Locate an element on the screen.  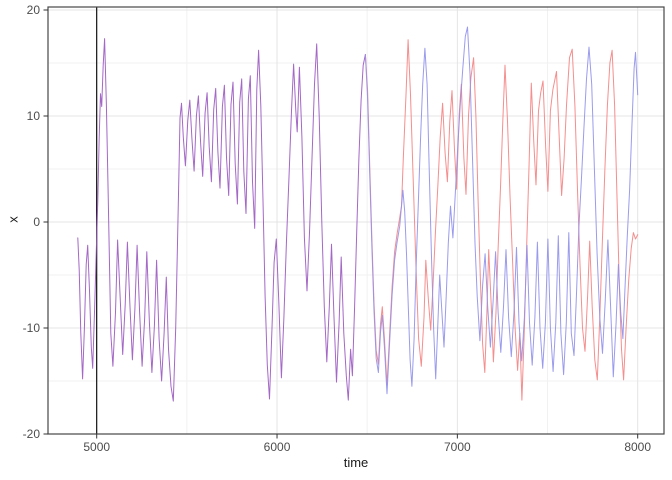
y-tick-label: 10 is located at coordinates (34, 116).